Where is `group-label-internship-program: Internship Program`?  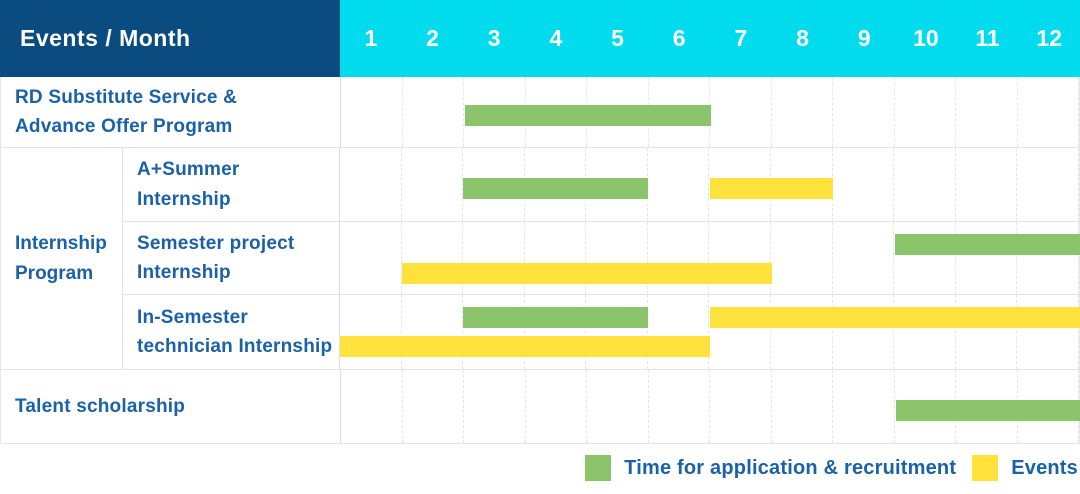 group-label-internship-program: Internship Program is located at coordinates (62, 258).